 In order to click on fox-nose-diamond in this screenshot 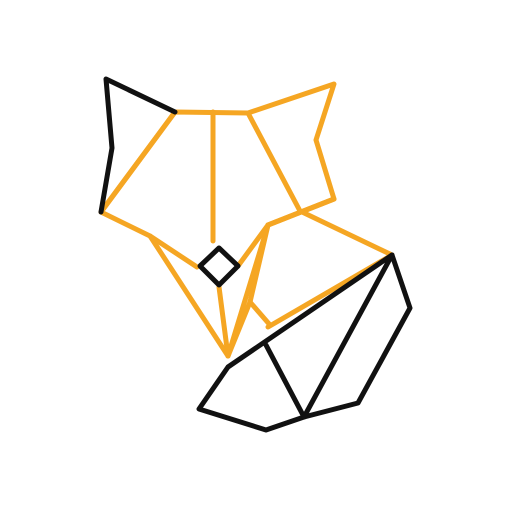, I will do `click(219, 266)`.